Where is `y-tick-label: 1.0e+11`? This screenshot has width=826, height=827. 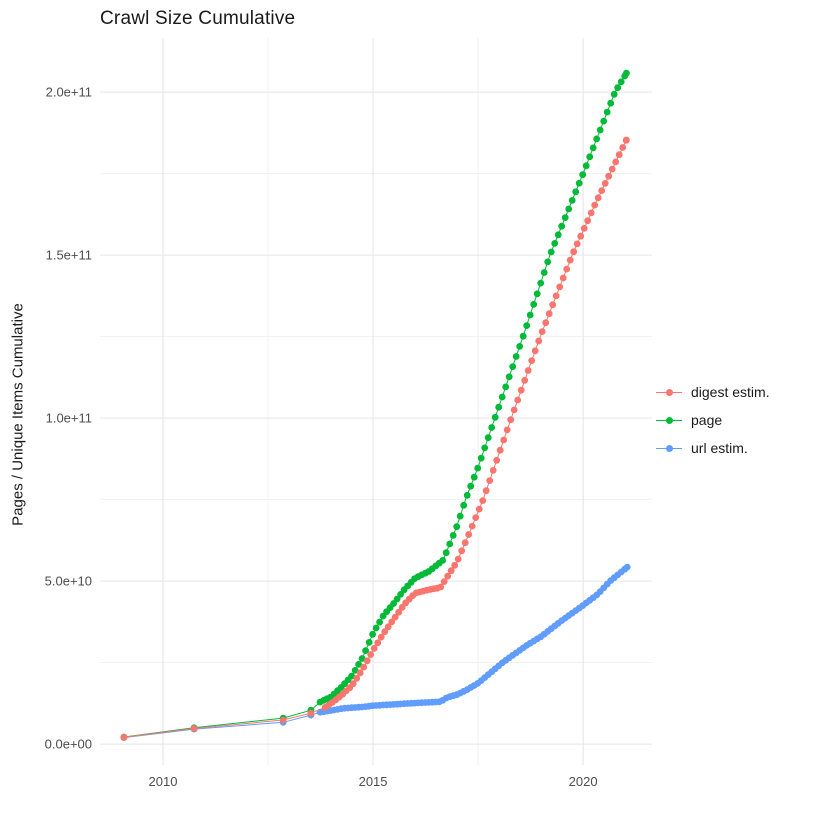
y-tick-label: 1.0e+11 is located at coordinates (69, 418).